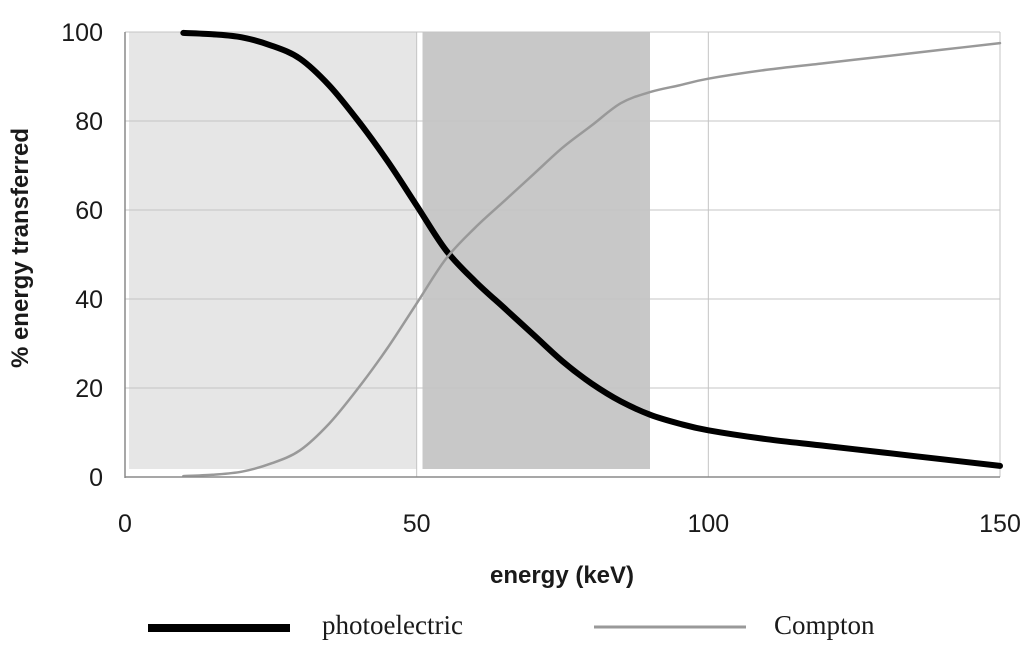 This screenshot has height=645, width=1029. What do you see at coordinates (20, 248) in the screenshot?
I see `y-axis-title: % energy transferred` at bounding box center [20, 248].